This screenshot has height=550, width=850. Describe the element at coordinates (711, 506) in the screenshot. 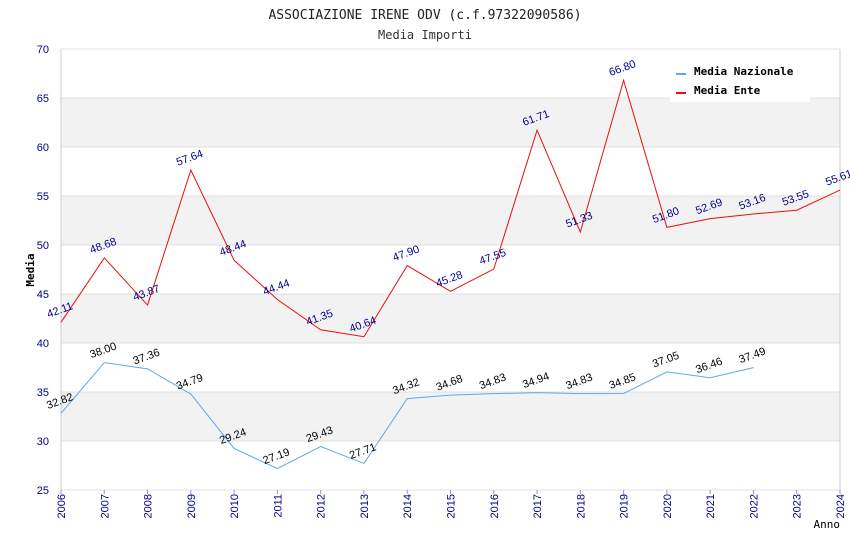

I see `x-tick-label: 2021` at that location.